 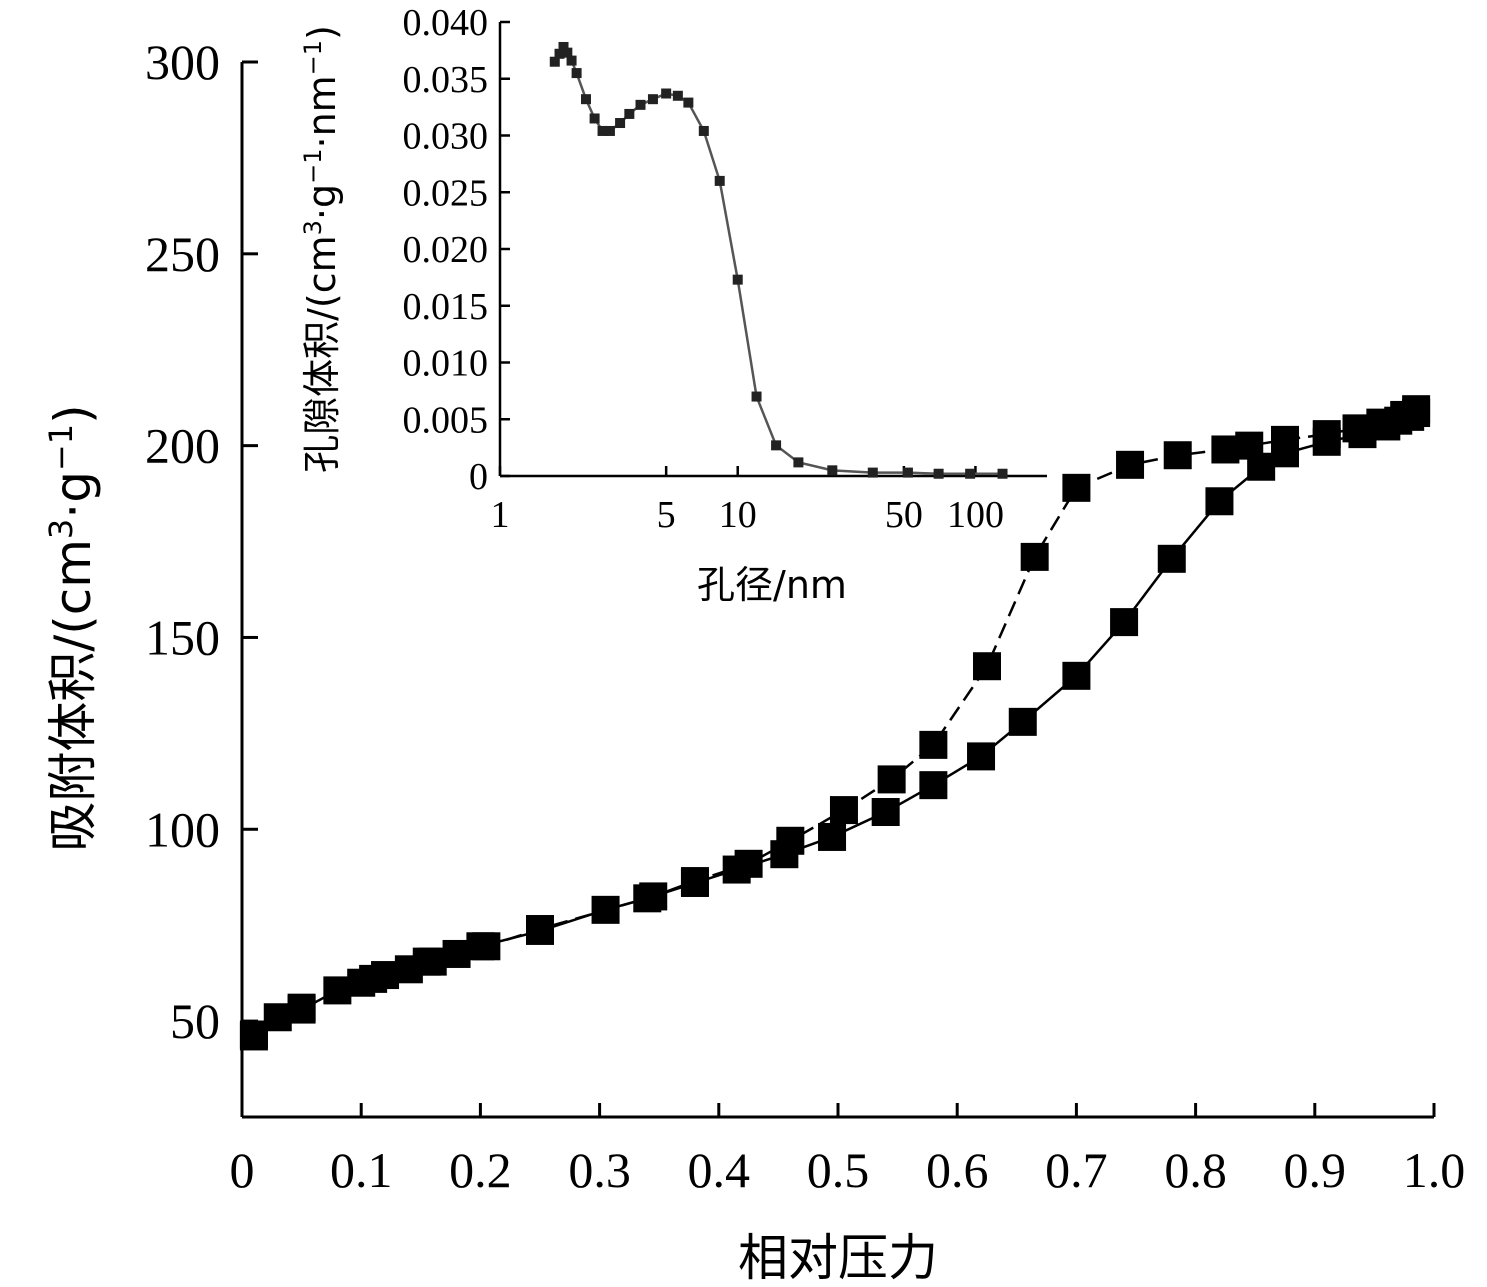 What do you see at coordinates (322, 111) in the screenshot?
I see `inset-y-title-mid2: ·nm` at bounding box center [322, 111].